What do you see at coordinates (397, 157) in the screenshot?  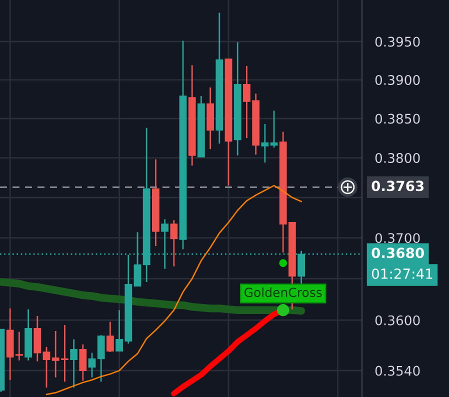 I see `y-tick-label: 0.3800` at bounding box center [397, 157].